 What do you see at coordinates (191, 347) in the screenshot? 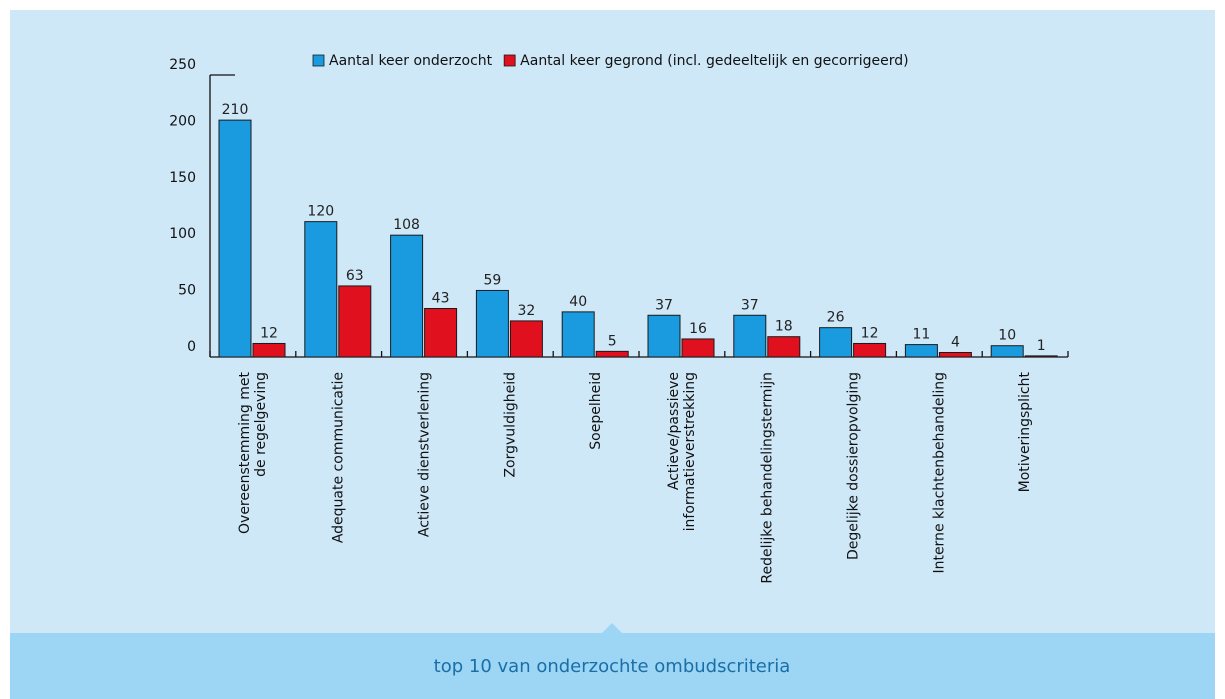
I see `y-tick-label: 0` at bounding box center [191, 347].